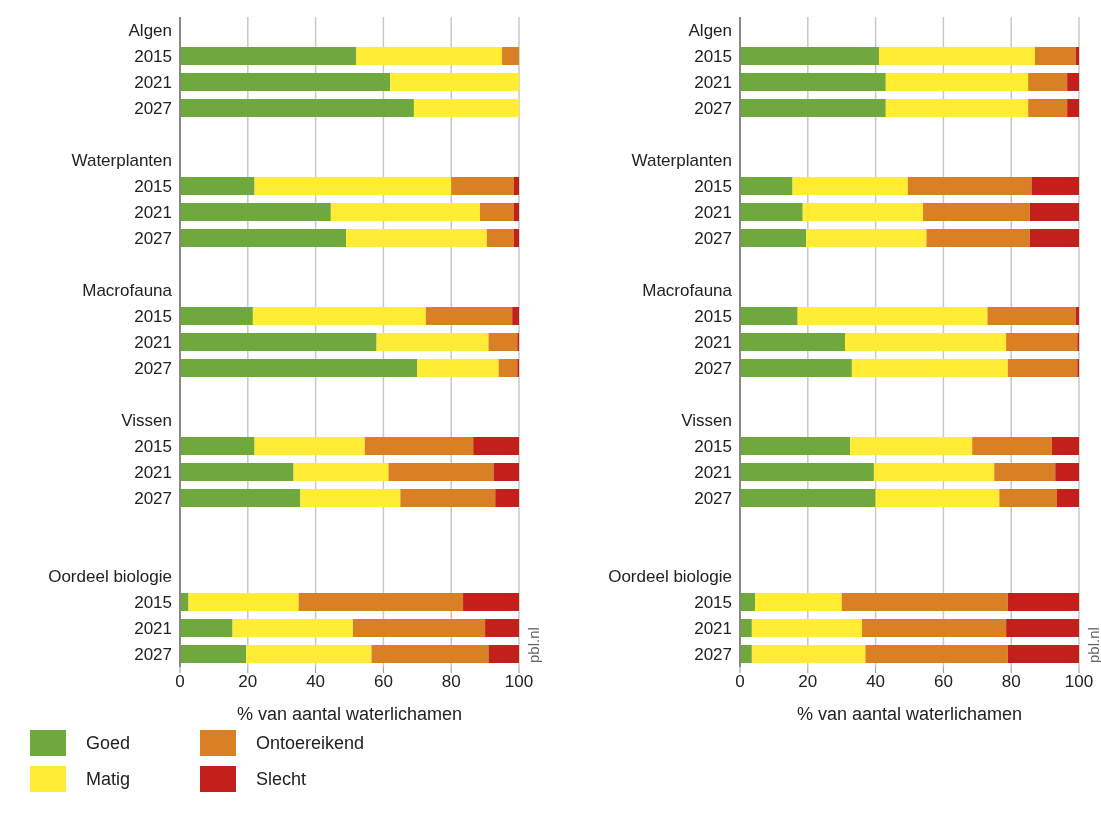 The width and height of the screenshot is (1101, 818). I want to click on legend-label: Goed, so click(108, 743).